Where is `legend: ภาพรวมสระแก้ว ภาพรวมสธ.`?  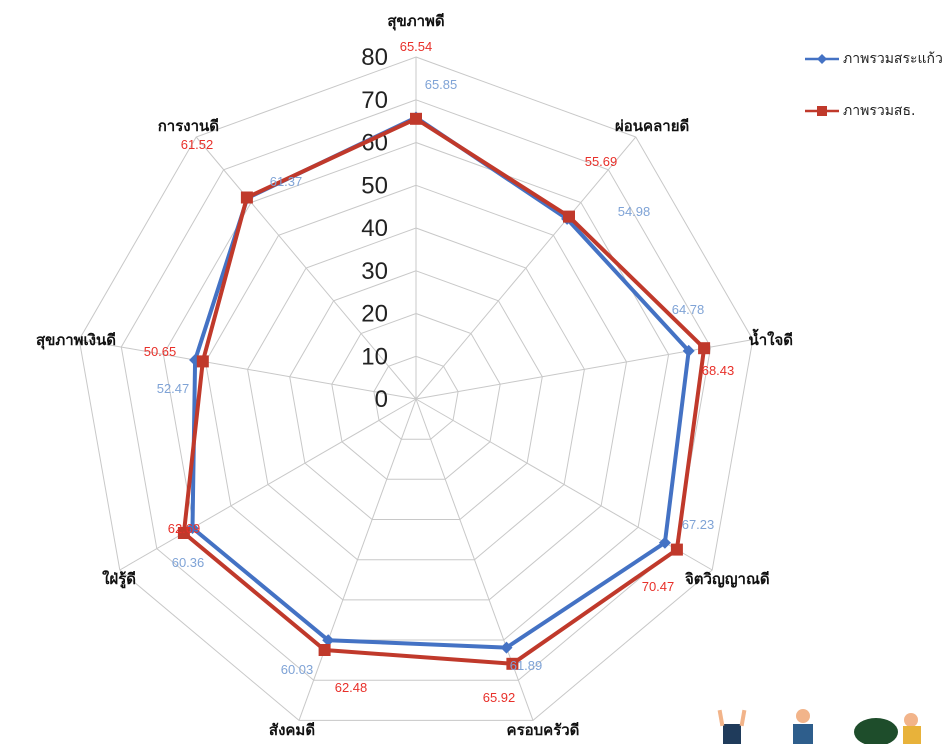
legend: ภาพรวมสระแก้ว ภาพรวมสธ. is located at coordinates (874, 100).